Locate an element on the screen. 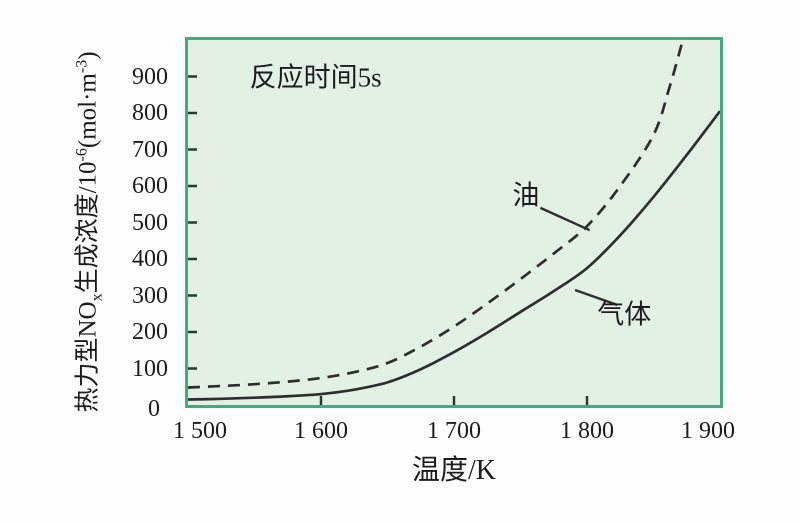  y-tick-label: 500 is located at coordinates (150, 222).